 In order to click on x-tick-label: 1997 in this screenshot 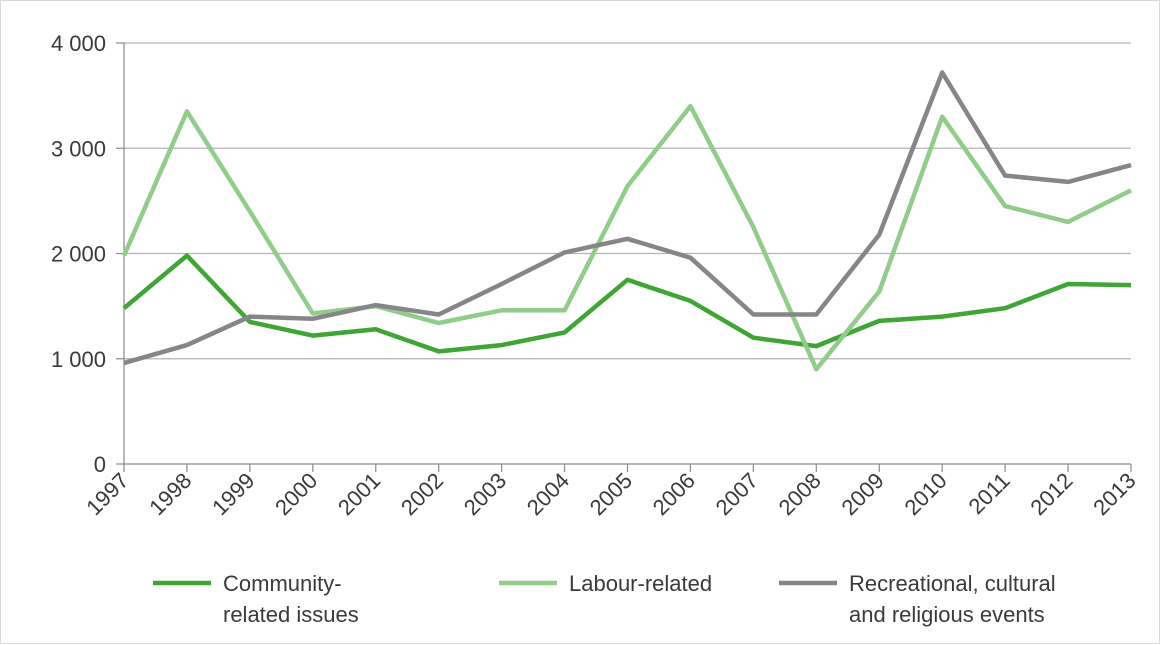, I will do `click(107, 494)`.